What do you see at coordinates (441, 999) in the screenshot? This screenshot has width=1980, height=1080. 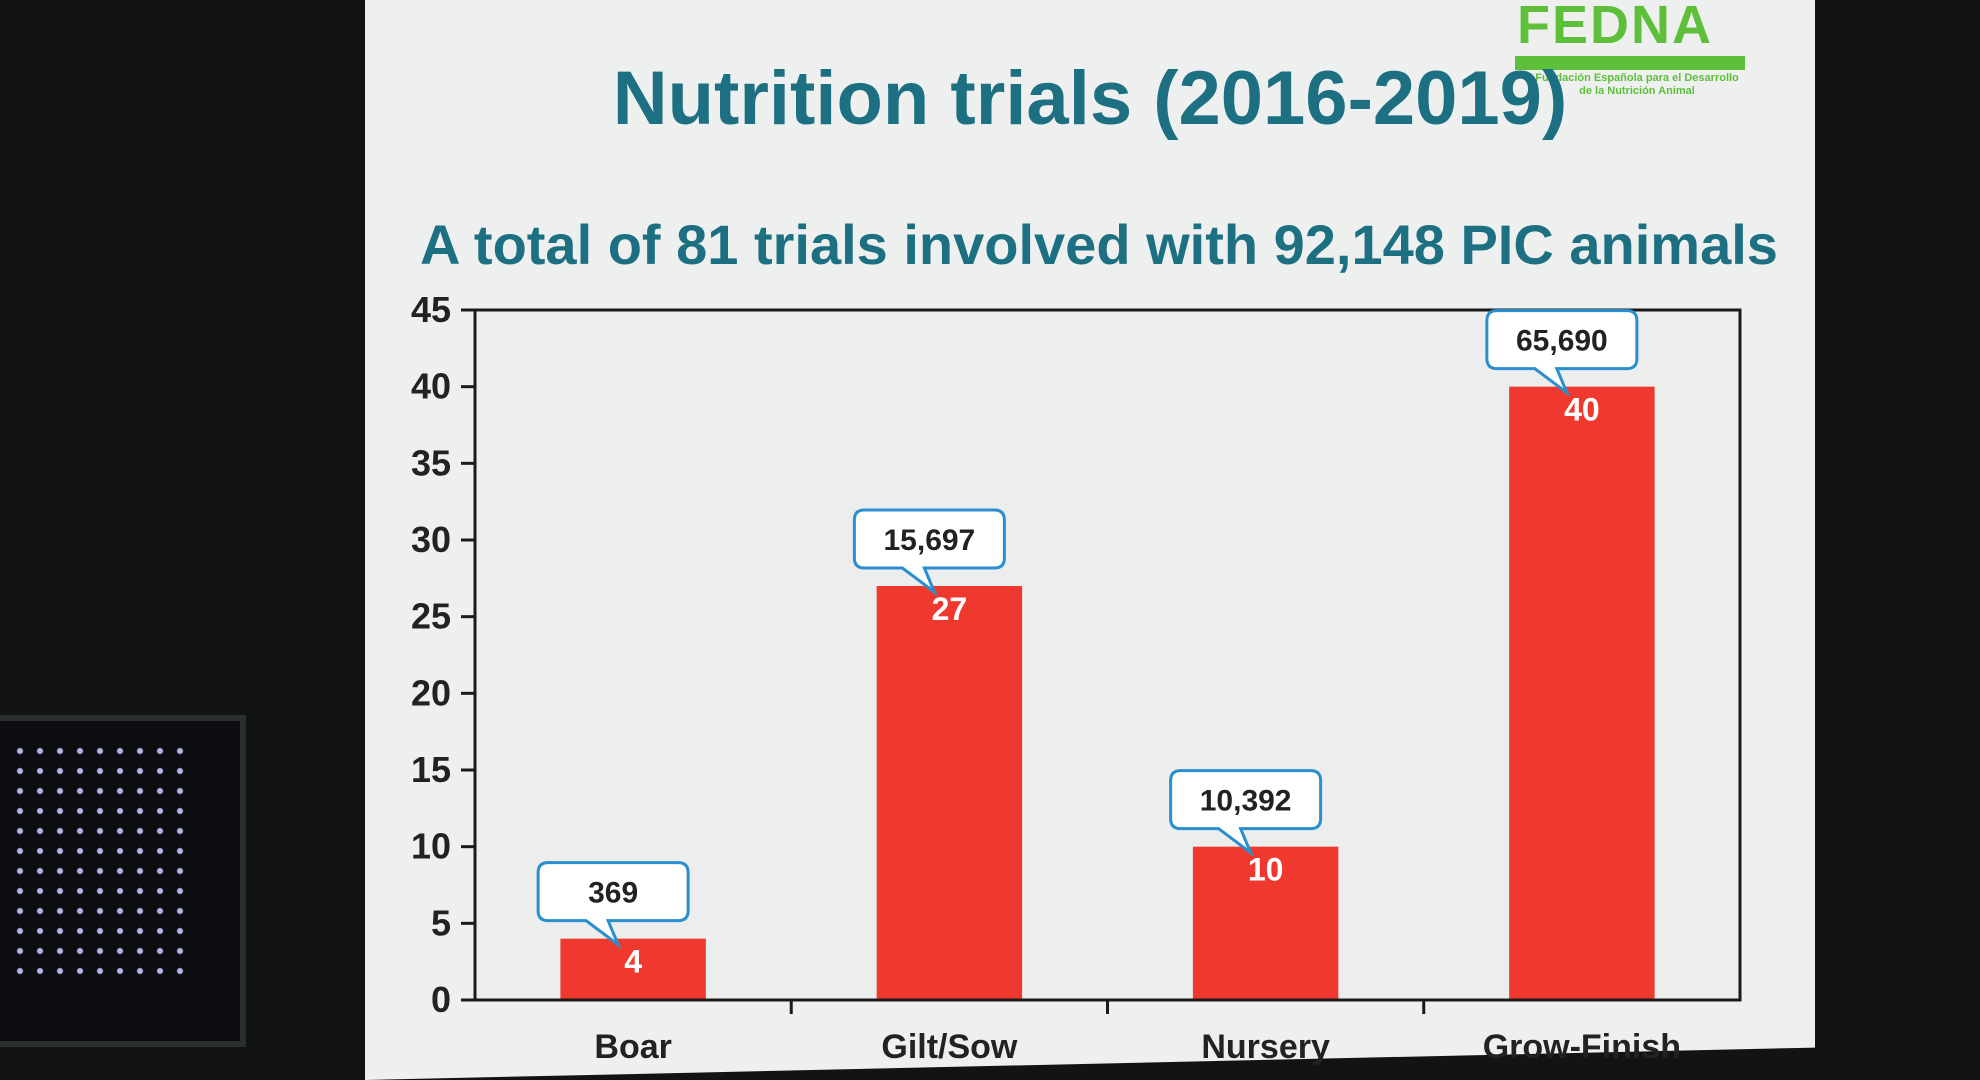 I see `y-tick-label: 0` at bounding box center [441, 999].